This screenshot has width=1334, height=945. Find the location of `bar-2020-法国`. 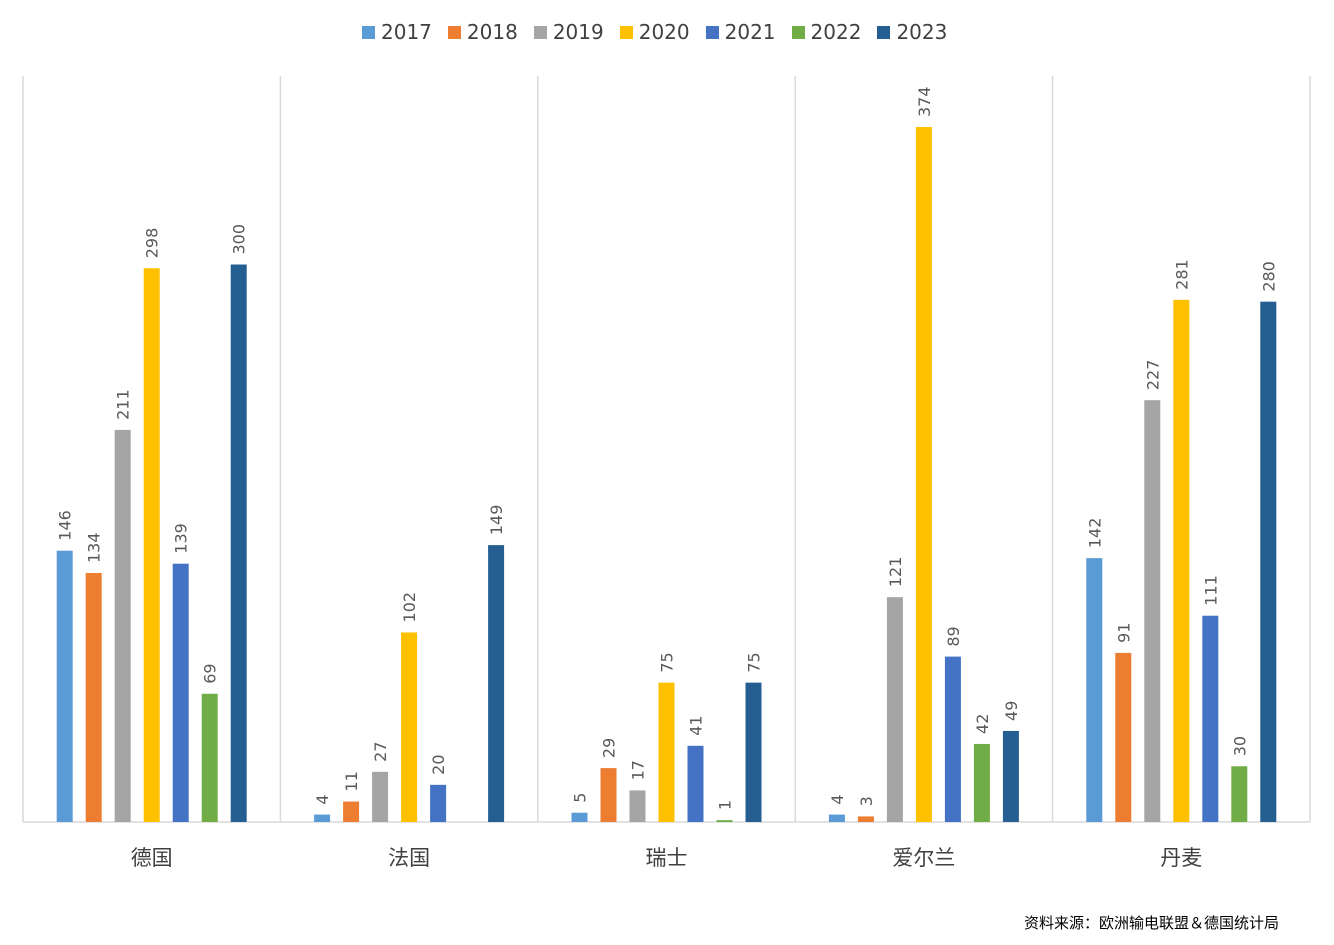

bar-2020-法国 is located at coordinates (409, 727).